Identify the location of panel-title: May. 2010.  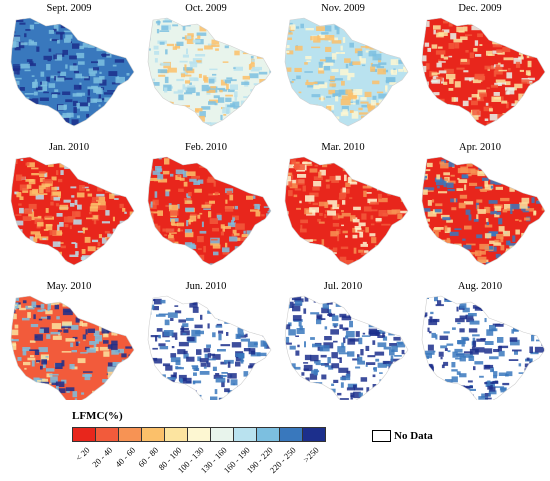
(69, 286).